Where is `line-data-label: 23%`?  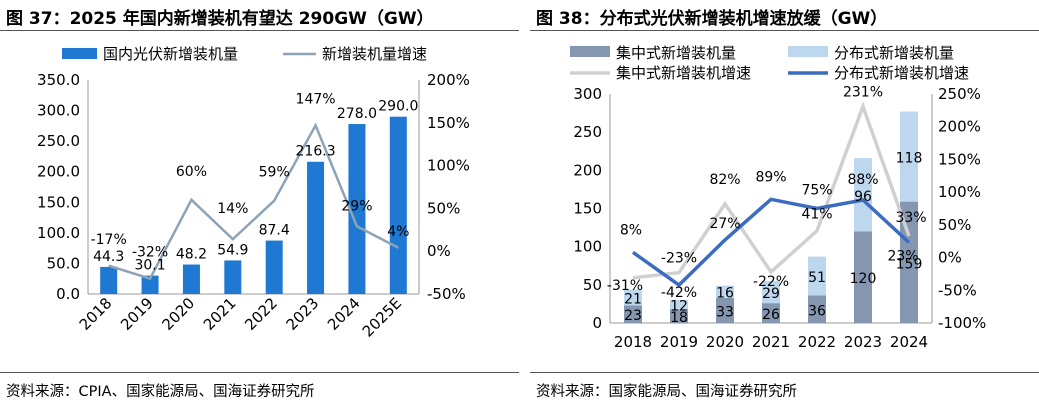 line-data-label: 23% is located at coordinates (902, 257).